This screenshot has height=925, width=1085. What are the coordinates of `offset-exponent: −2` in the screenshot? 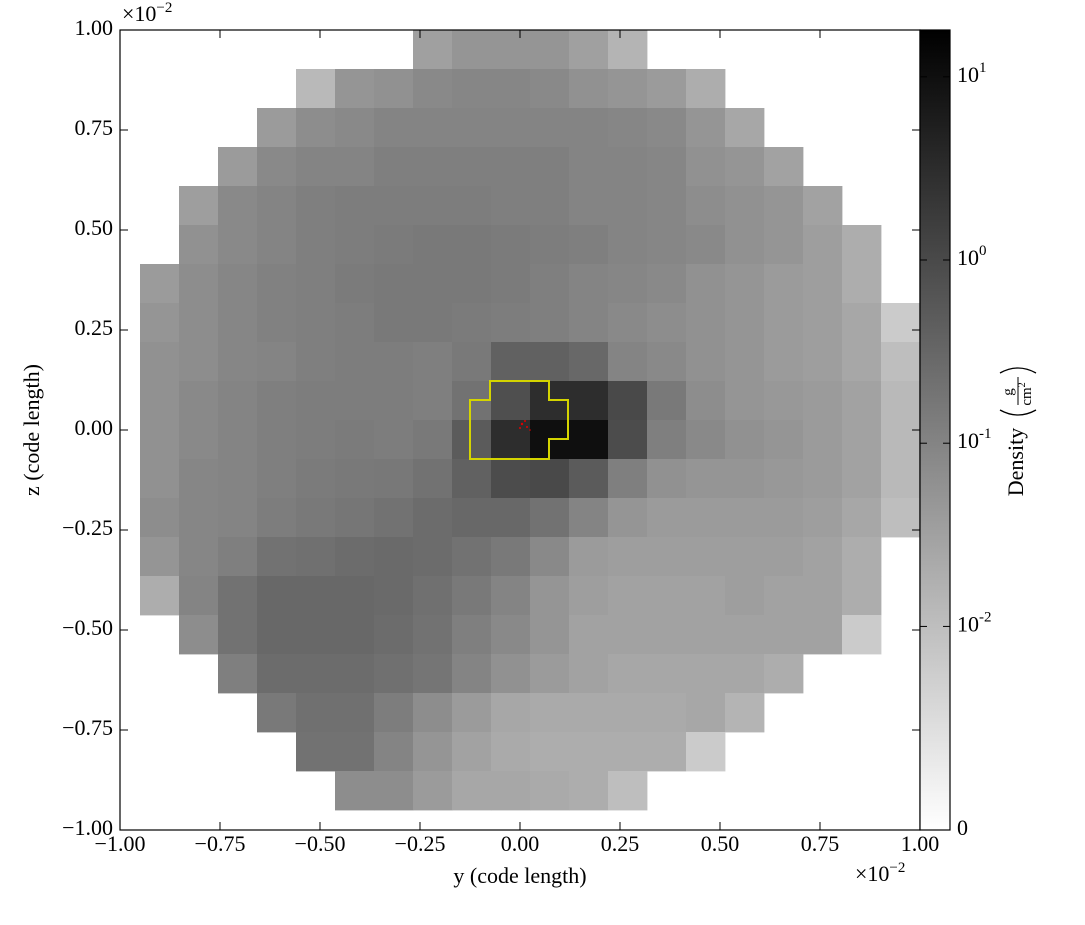 It's located at (164, 8).